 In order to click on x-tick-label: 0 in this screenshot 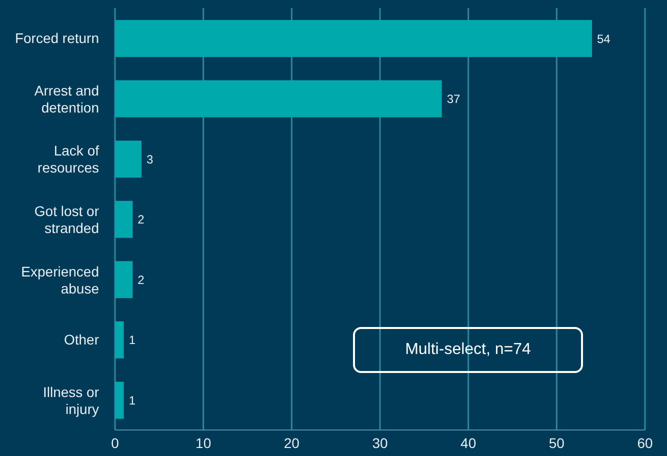, I will do `click(115, 442)`.